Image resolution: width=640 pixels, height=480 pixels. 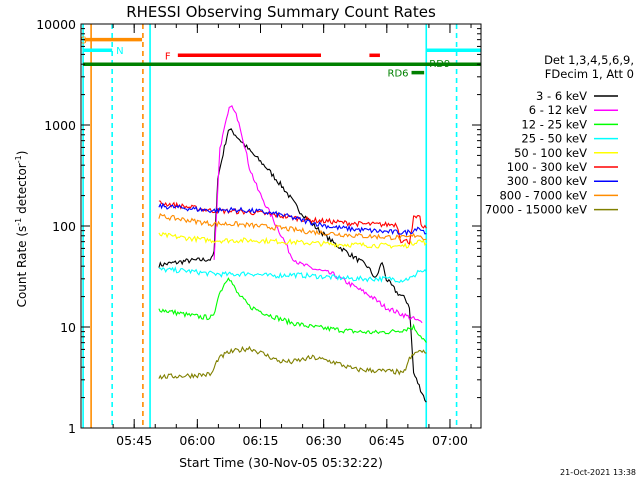 What do you see at coordinates (554, 124) in the screenshot?
I see `legend-label-2: 12 - 25 keV` at bounding box center [554, 124].